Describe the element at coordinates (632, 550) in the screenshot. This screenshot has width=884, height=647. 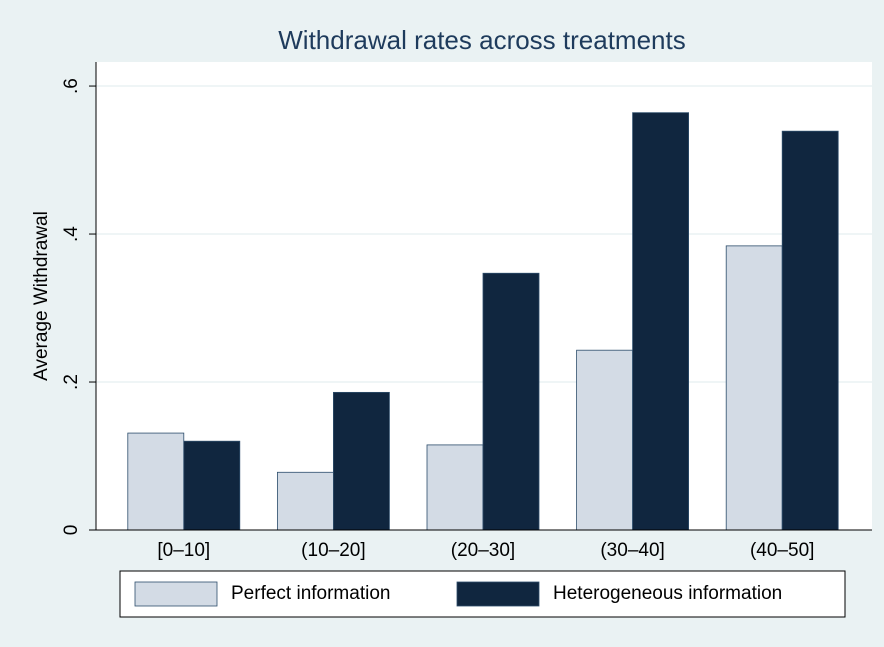
I see `x-tick-label: (30–40]` at that location.